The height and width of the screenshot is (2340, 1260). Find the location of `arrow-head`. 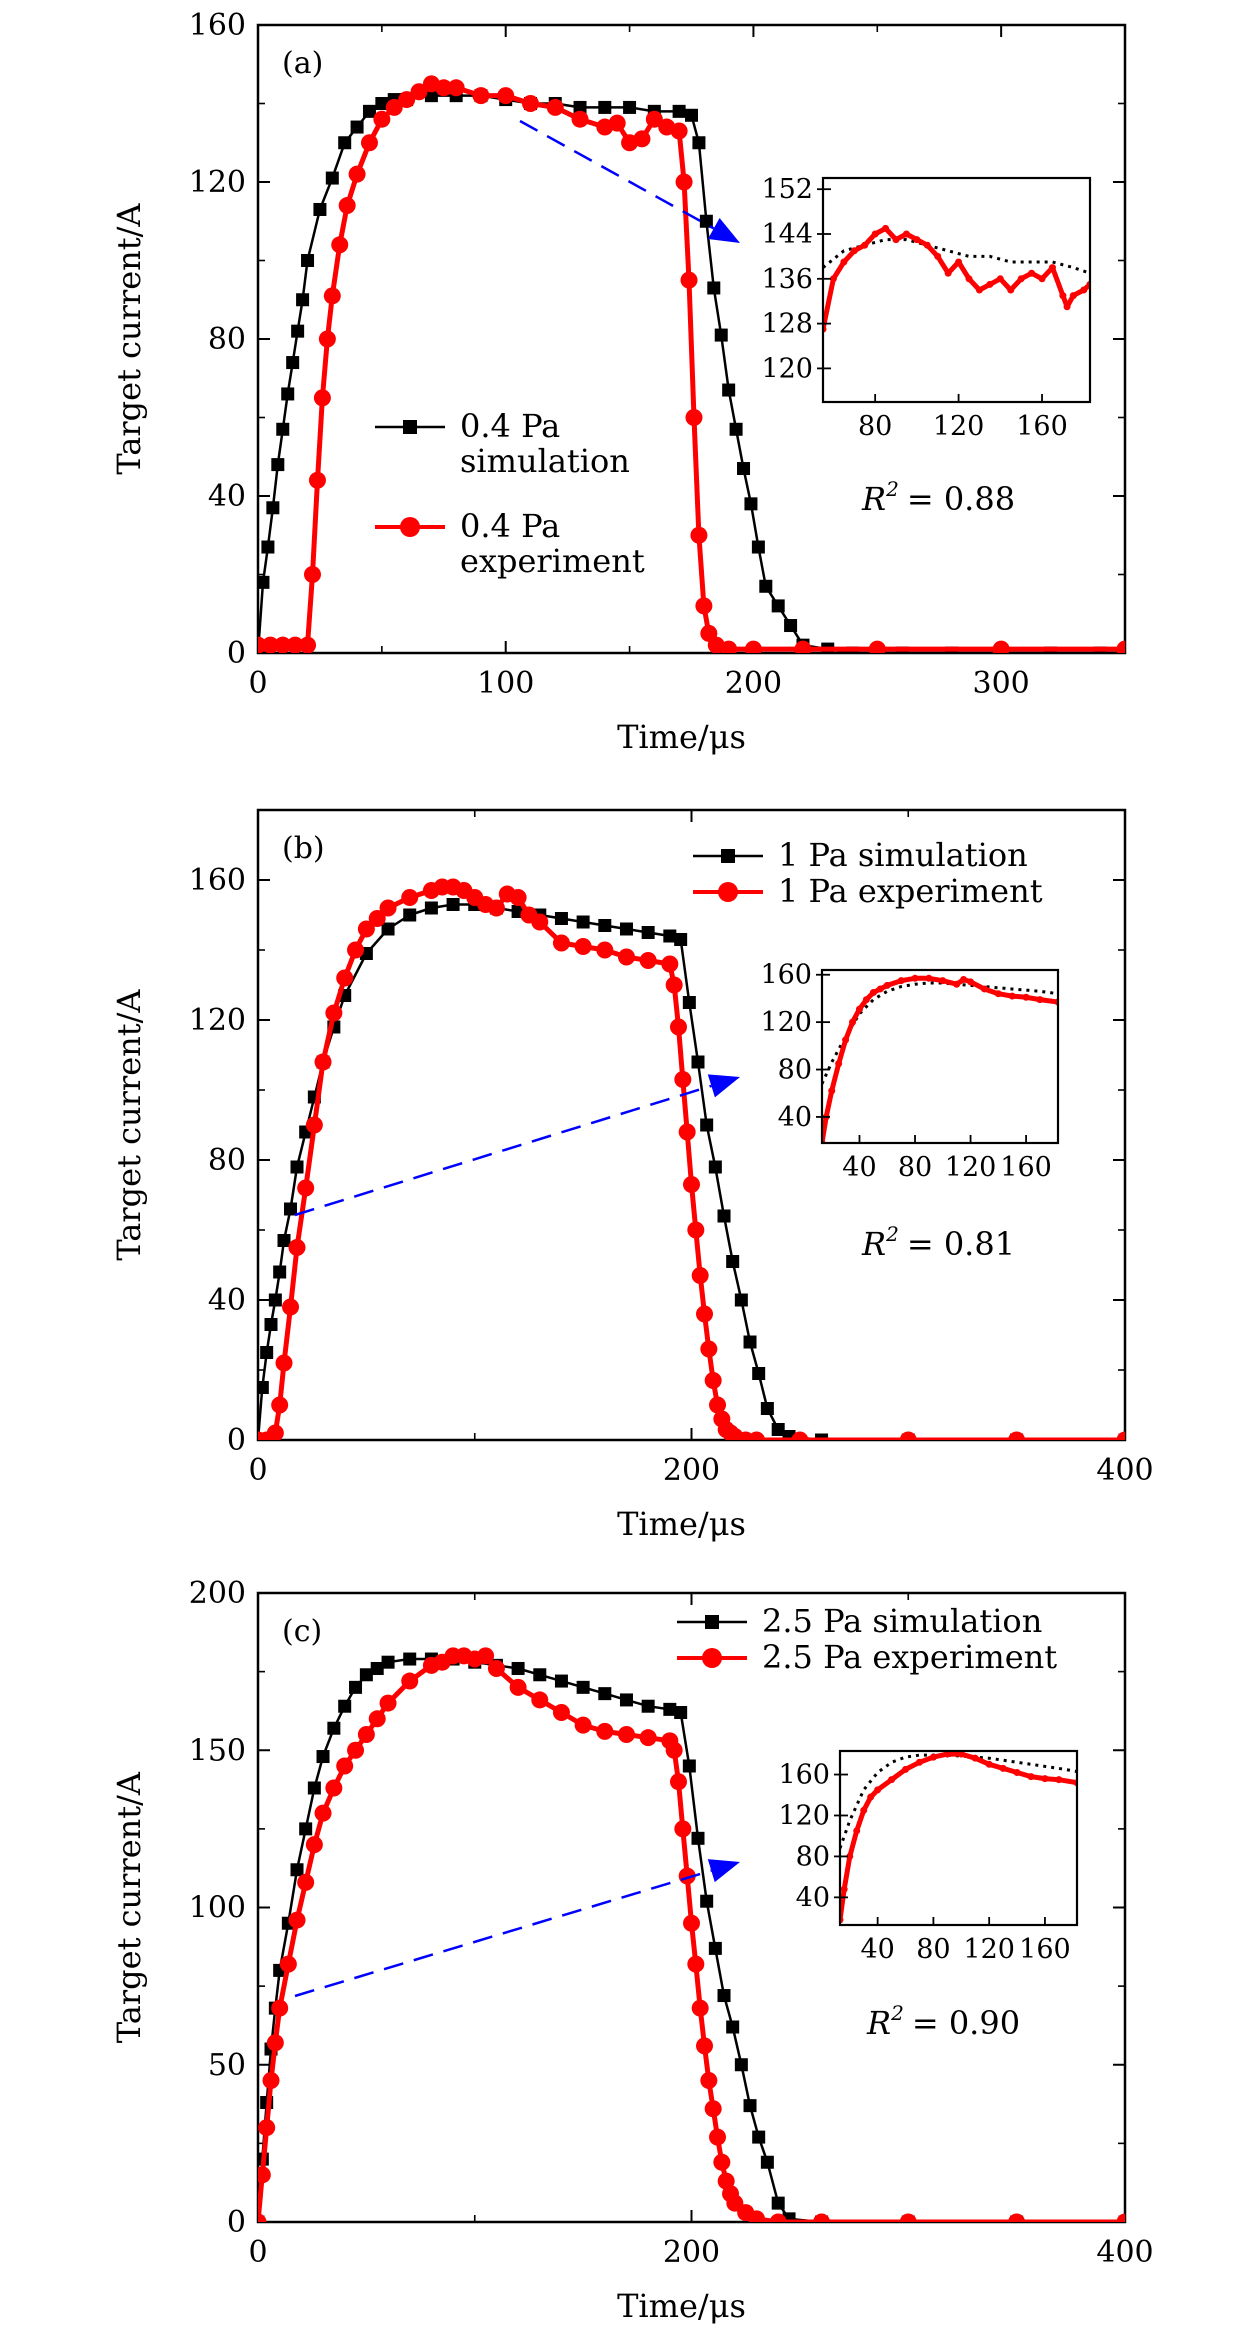

arrow-head is located at coordinates (723, 230).